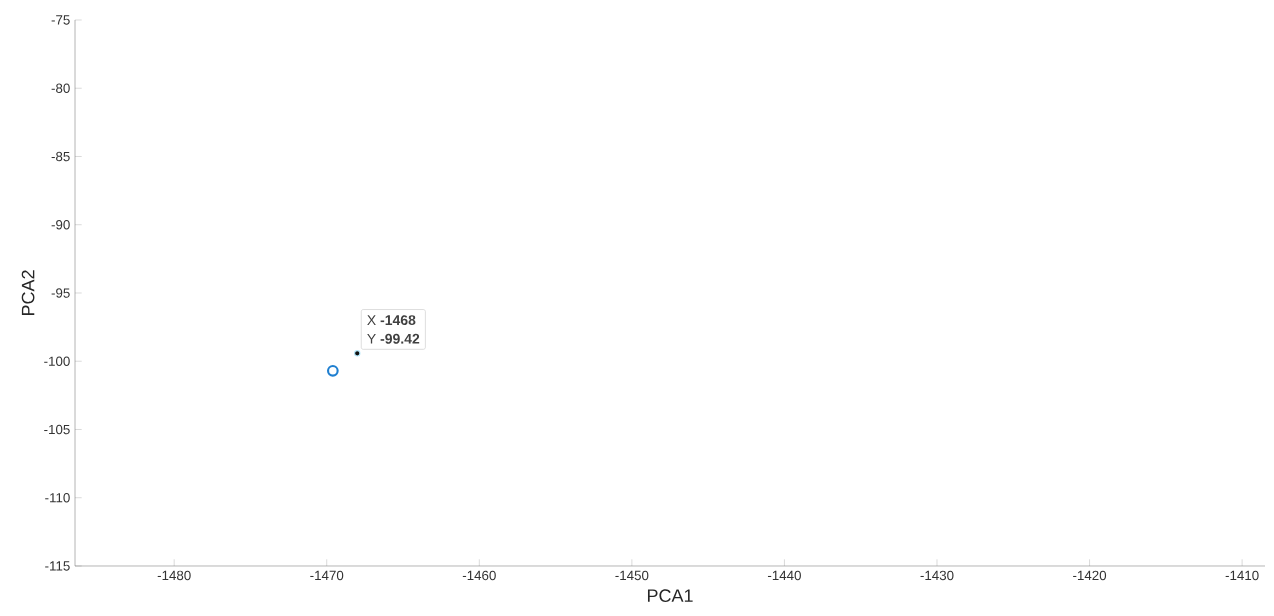  I want to click on y-tick-label: -90, so click(60, 225).